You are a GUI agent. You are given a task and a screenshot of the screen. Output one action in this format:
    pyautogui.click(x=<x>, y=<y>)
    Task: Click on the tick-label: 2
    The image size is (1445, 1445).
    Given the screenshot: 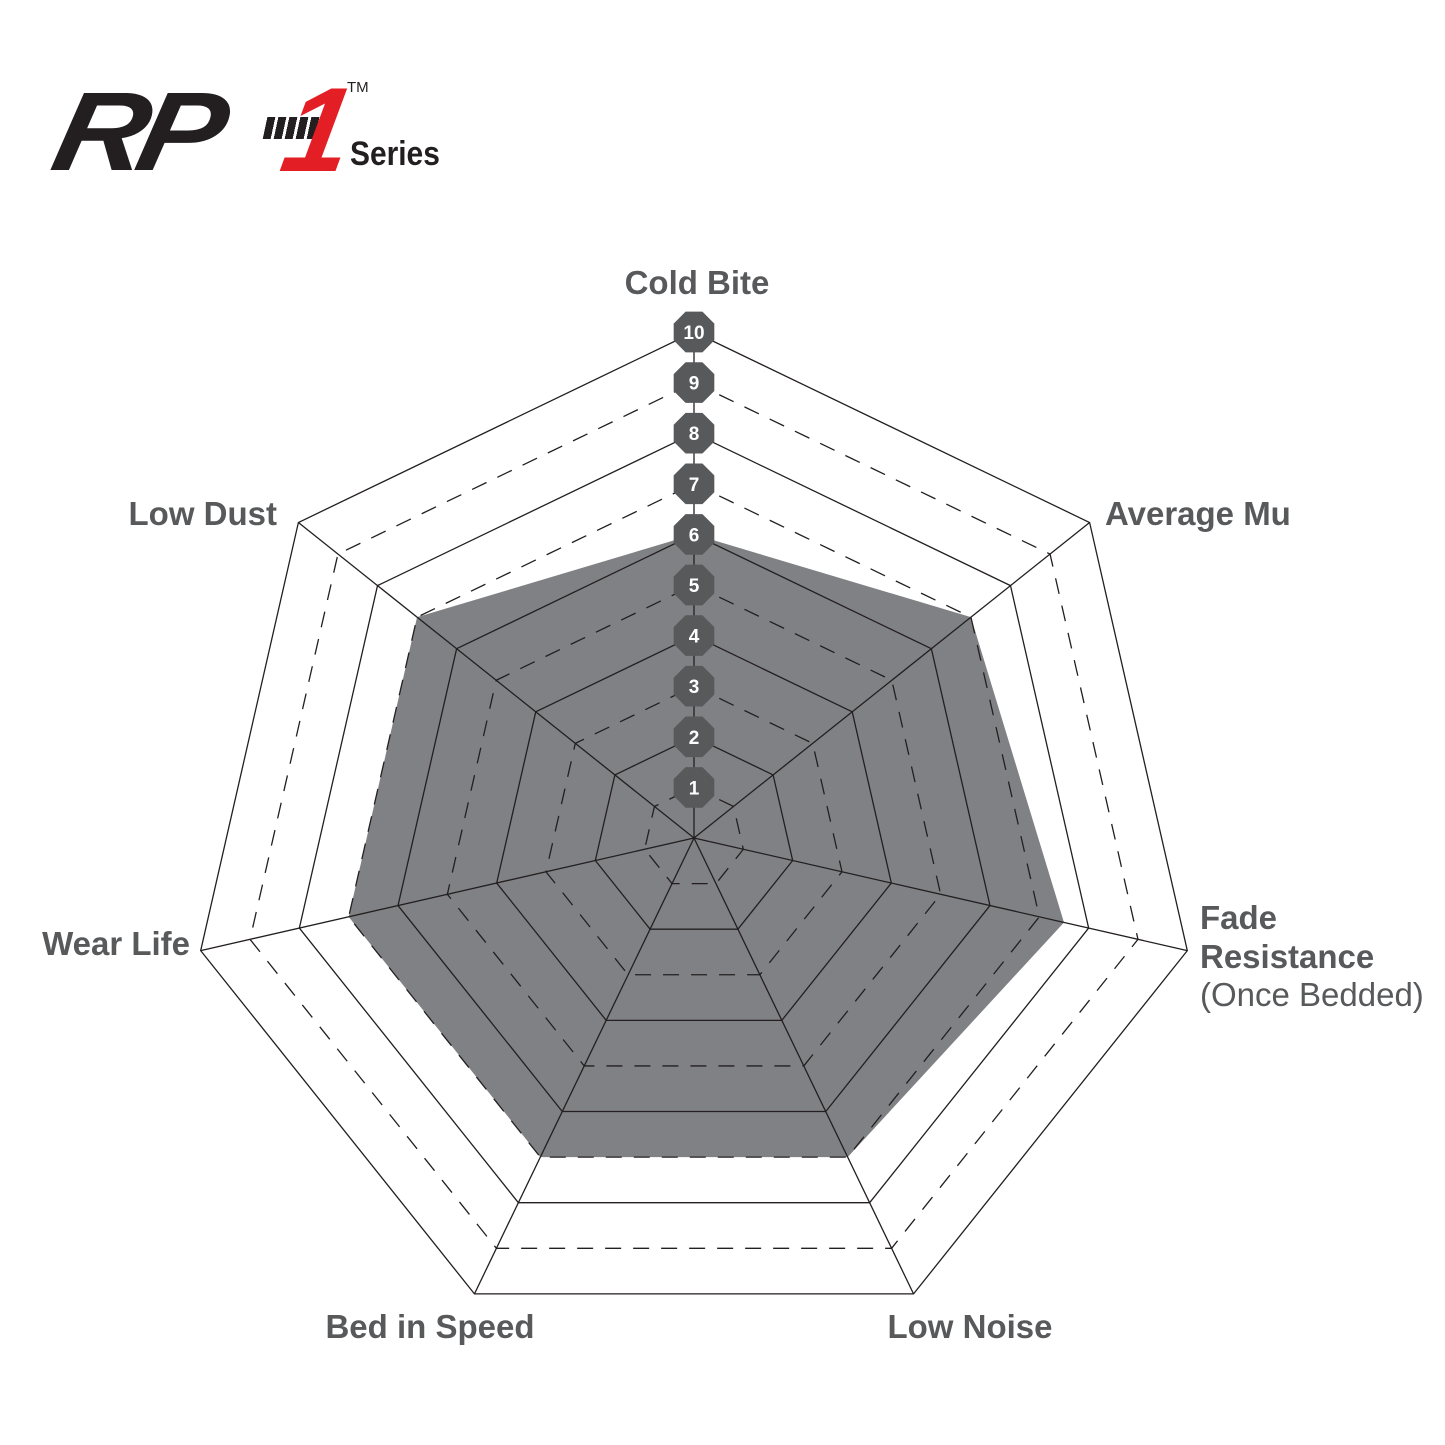 What is the action you would take?
    pyautogui.click(x=694, y=738)
    